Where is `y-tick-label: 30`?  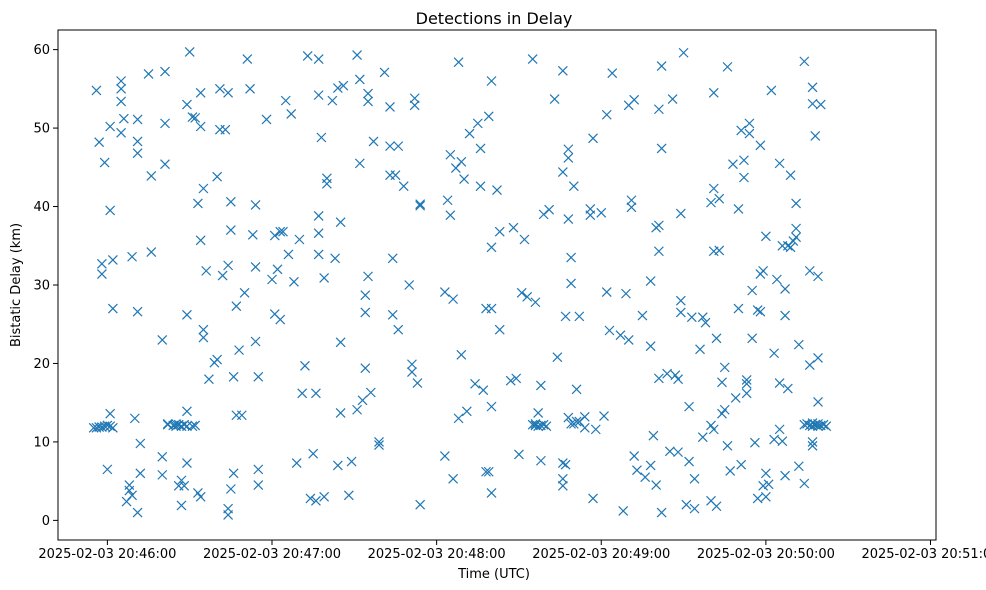 y-tick-label: 30 is located at coordinates (41, 286).